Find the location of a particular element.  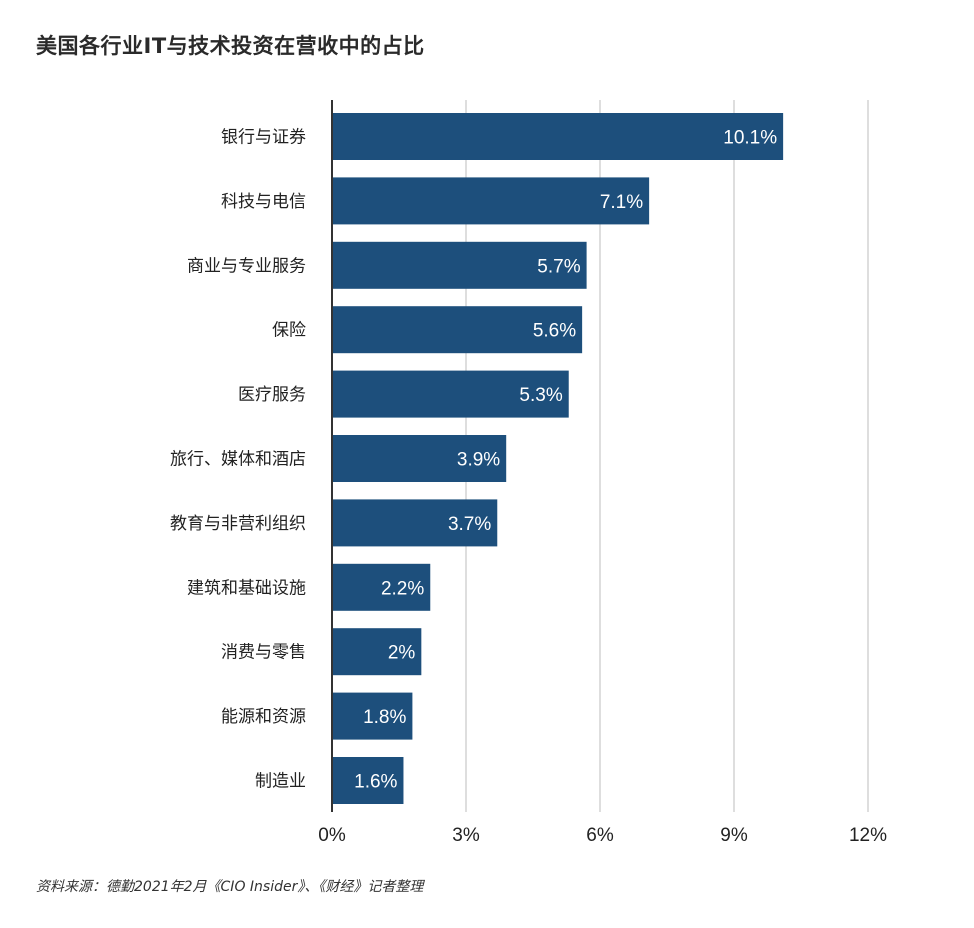

data-label: 1.6% is located at coordinates (375, 782).